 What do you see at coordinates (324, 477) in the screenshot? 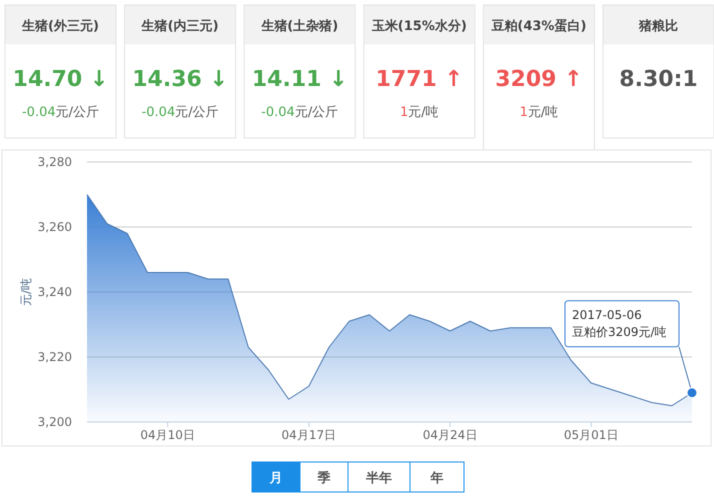
I see `button: 季` at bounding box center [324, 477].